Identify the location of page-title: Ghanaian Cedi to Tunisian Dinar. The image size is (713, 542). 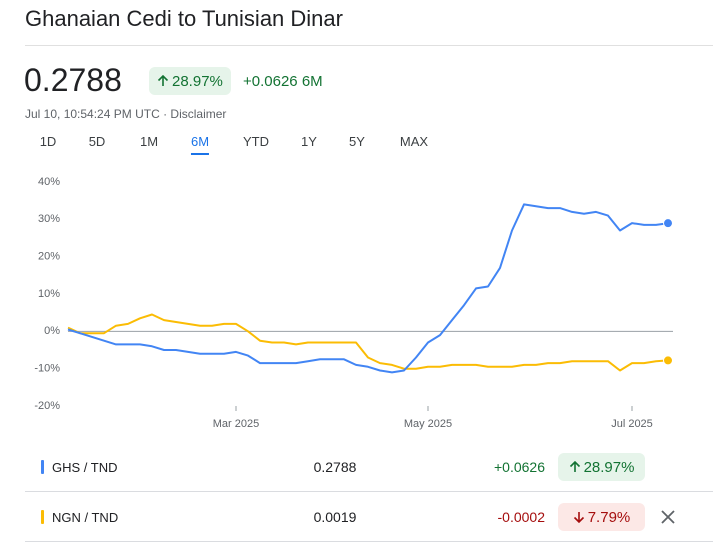
(184, 18).